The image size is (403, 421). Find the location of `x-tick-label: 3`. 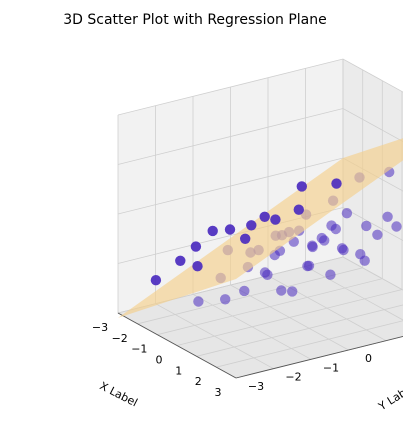

x-tick-label: 3 is located at coordinates (218, 392).